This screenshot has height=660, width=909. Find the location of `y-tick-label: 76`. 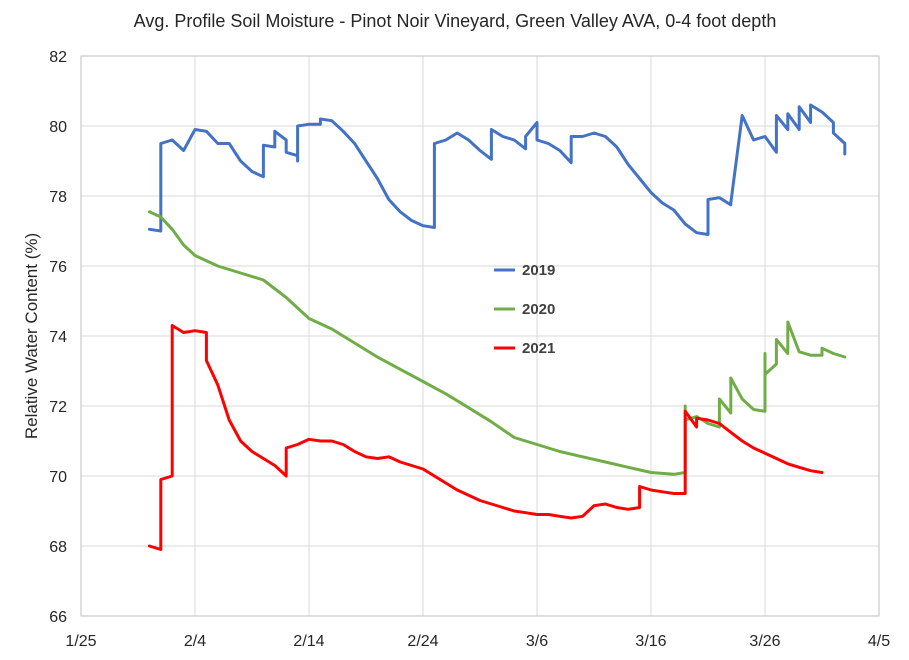

y-tick-label: 76 is located at coordinates (58, 267).